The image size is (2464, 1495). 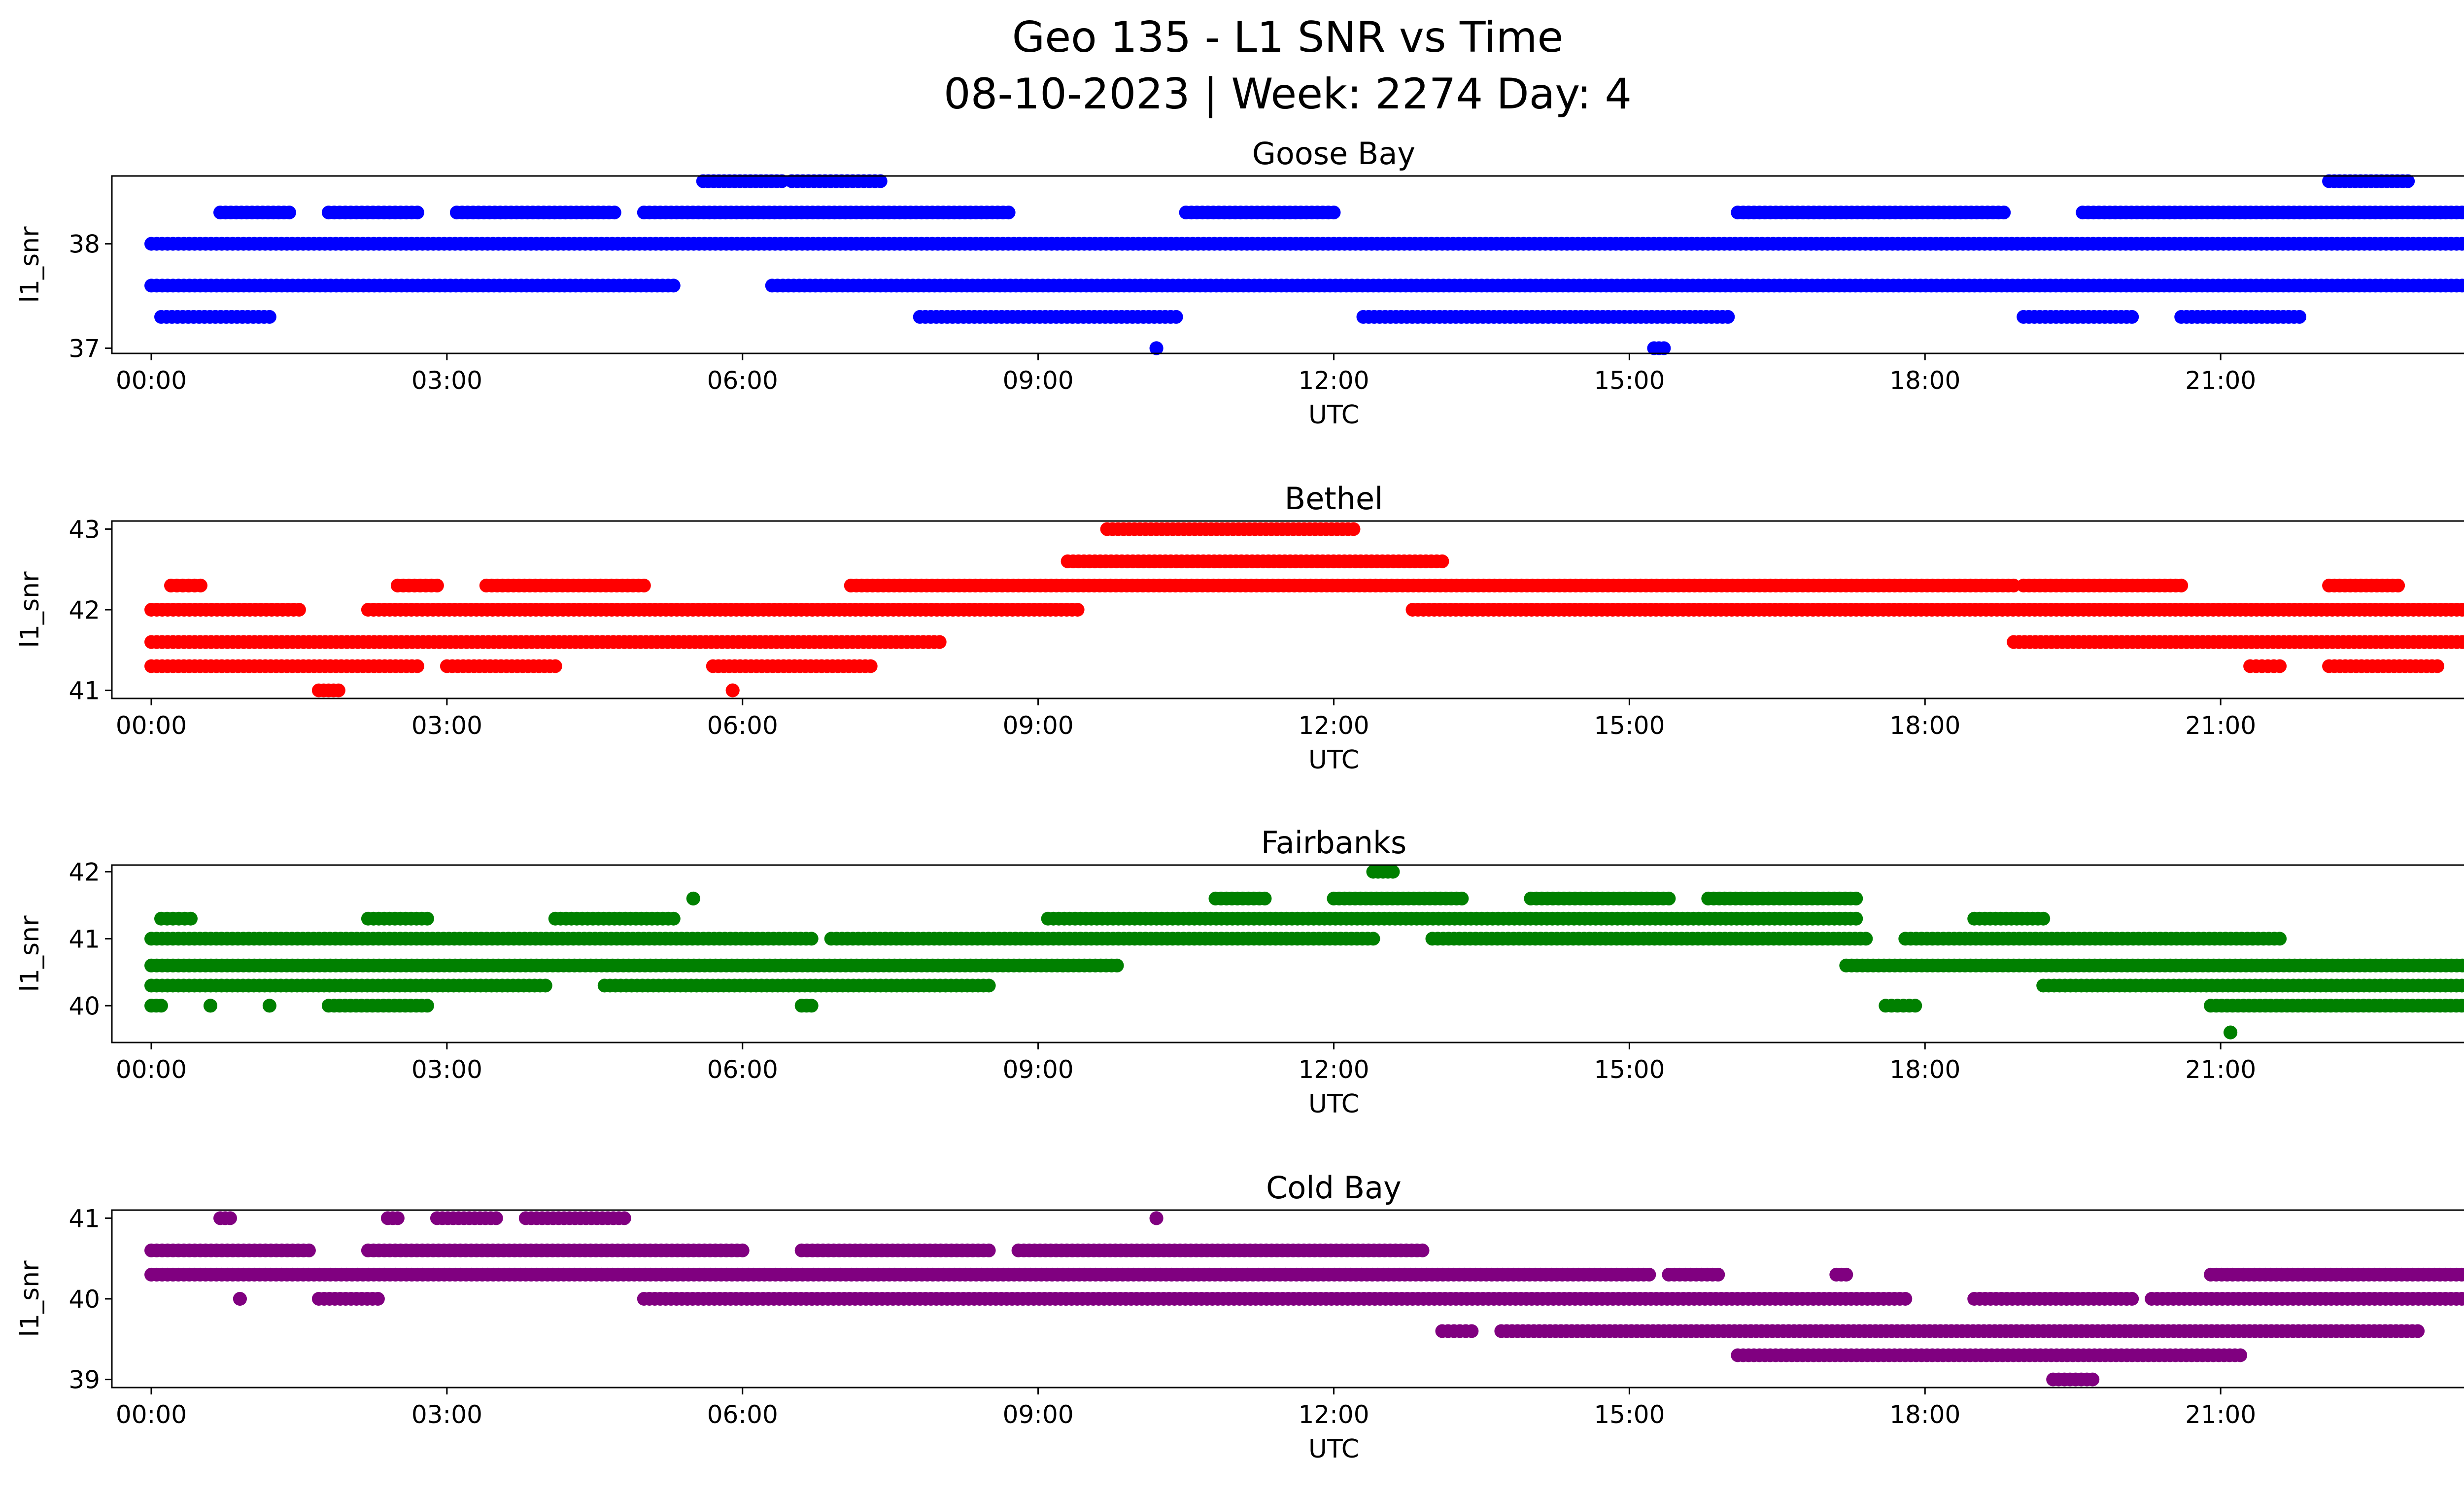 I want to click on subplot-title: Goose Bay, so click(x=1333, y=154).